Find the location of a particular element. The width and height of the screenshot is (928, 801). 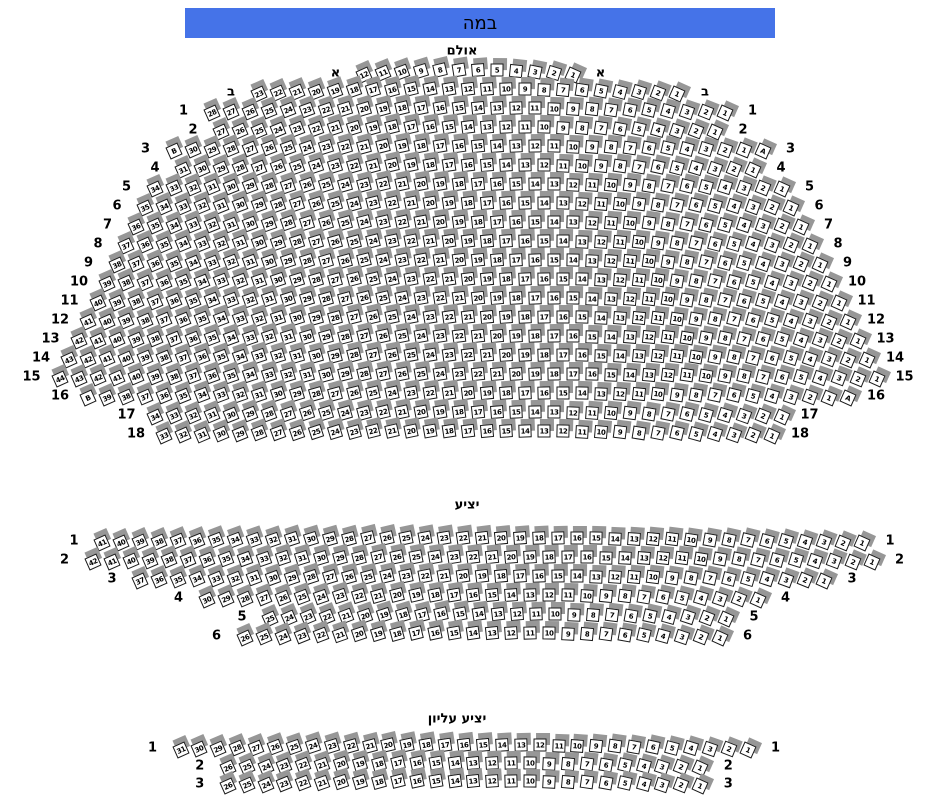

seat: 20 is located at coordinates (358, 634).